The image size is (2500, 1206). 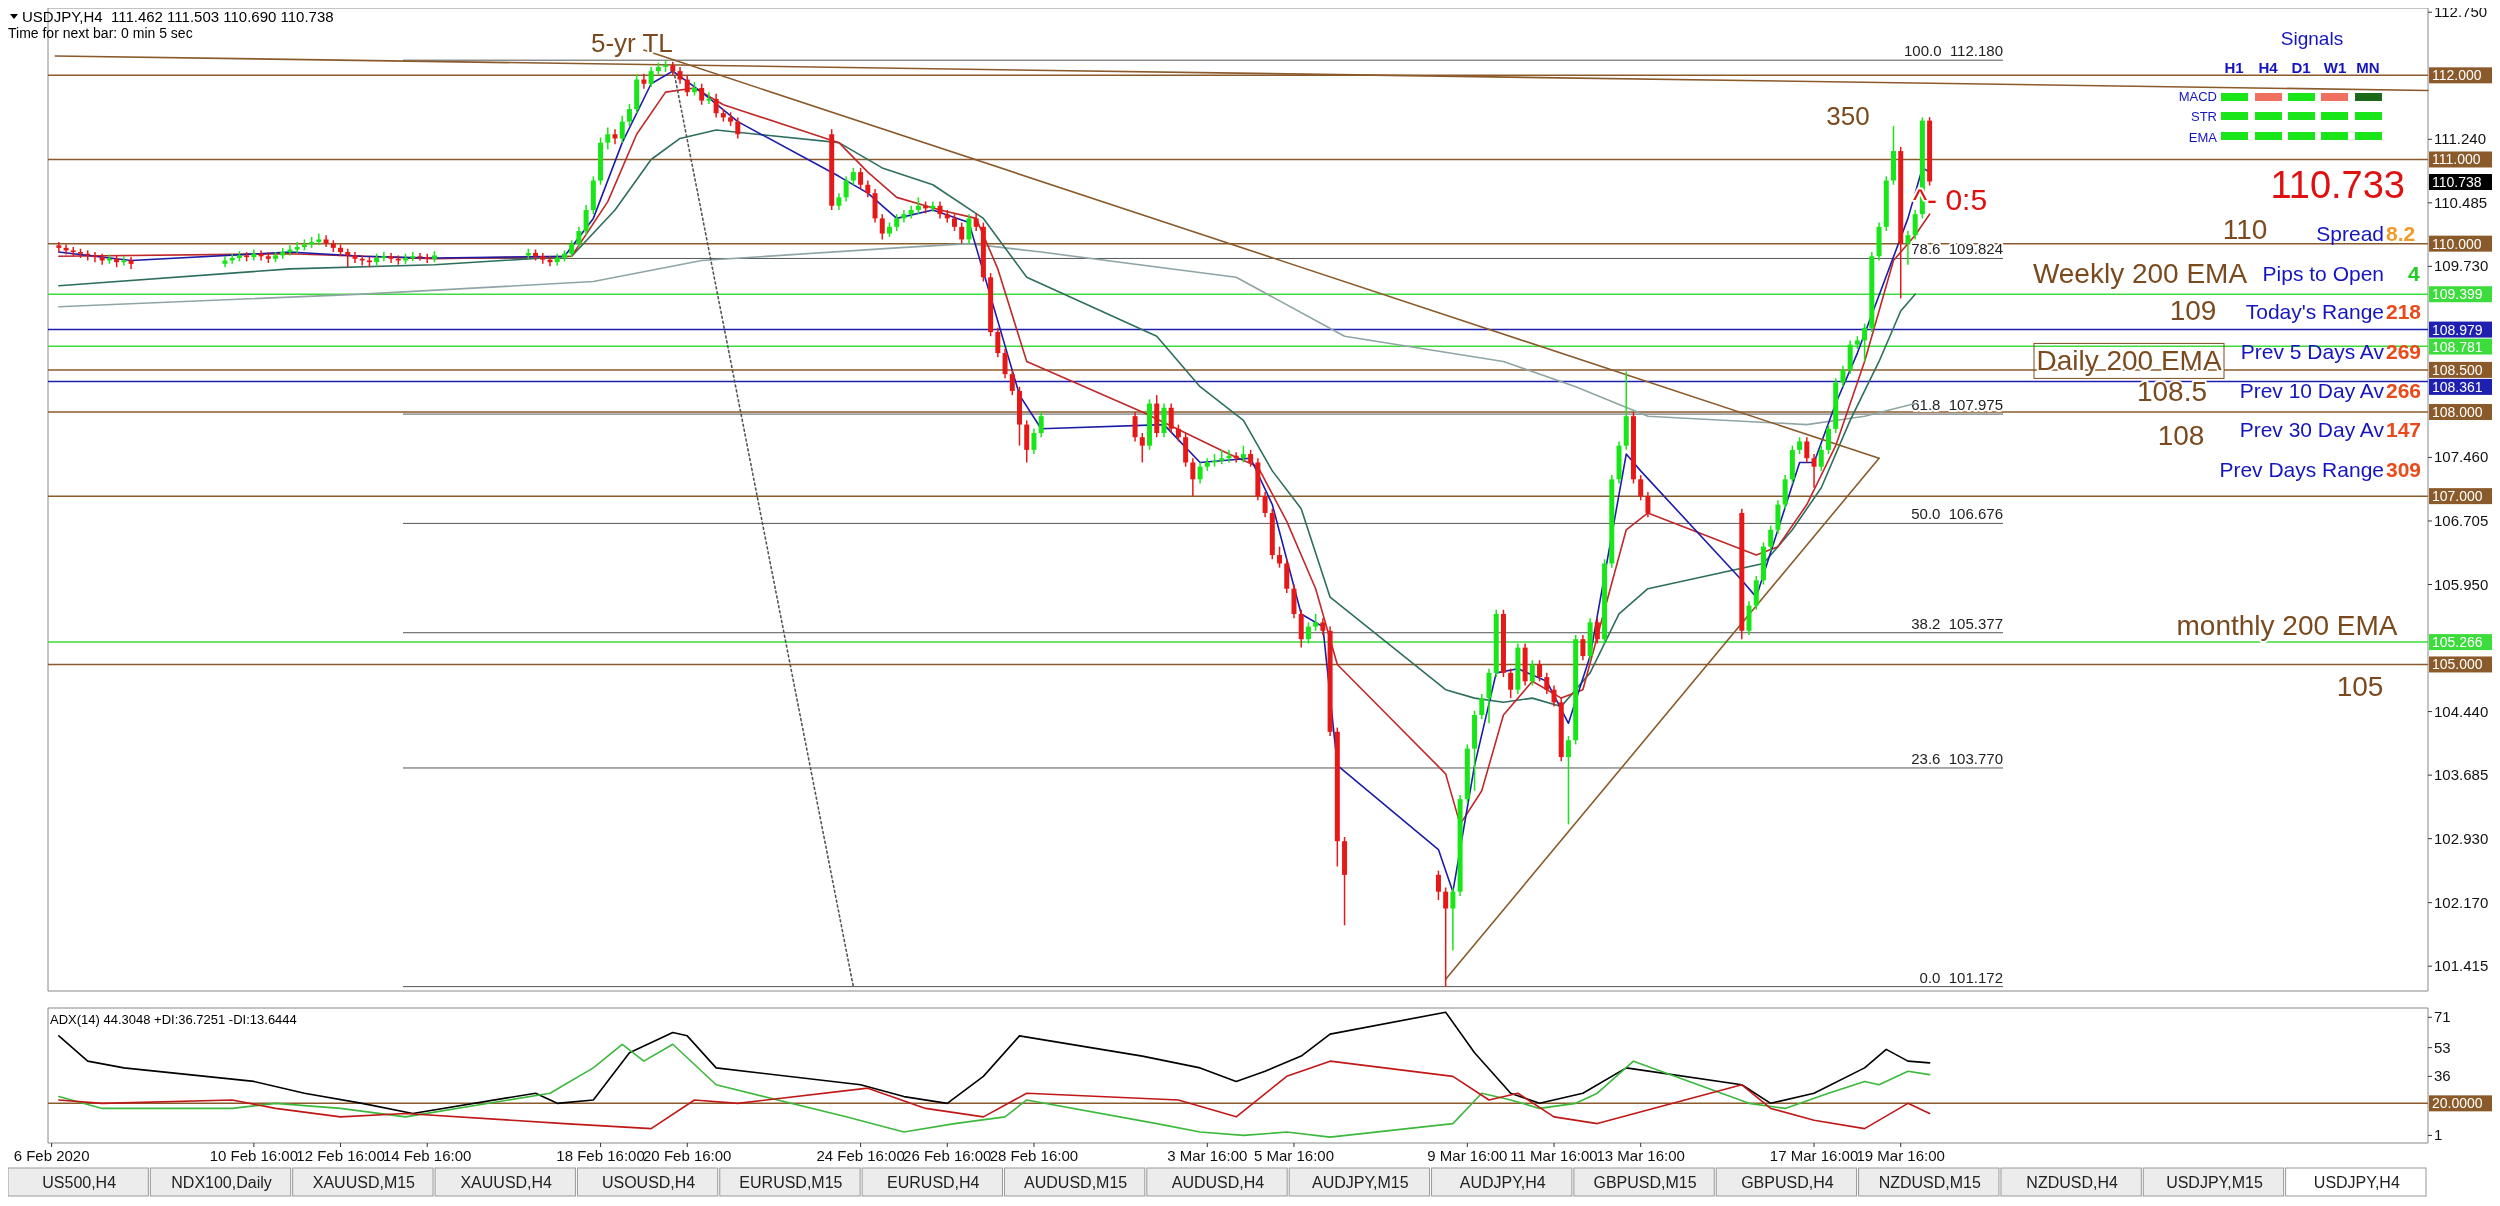 I want to click on y-tick-label: 105.950, so click(x=2461, y=584).